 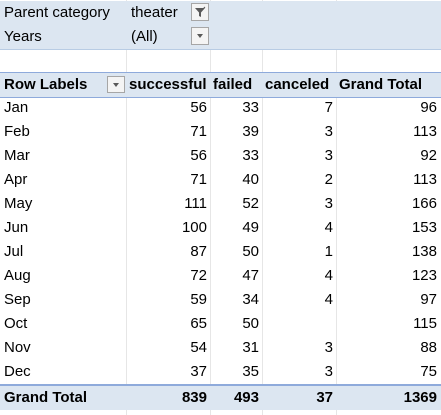 What do you see at coordinates (220, 252) in the screenshot?
I see `table-row: Jul 87 50 1 138` at bounding box center [220, 252].